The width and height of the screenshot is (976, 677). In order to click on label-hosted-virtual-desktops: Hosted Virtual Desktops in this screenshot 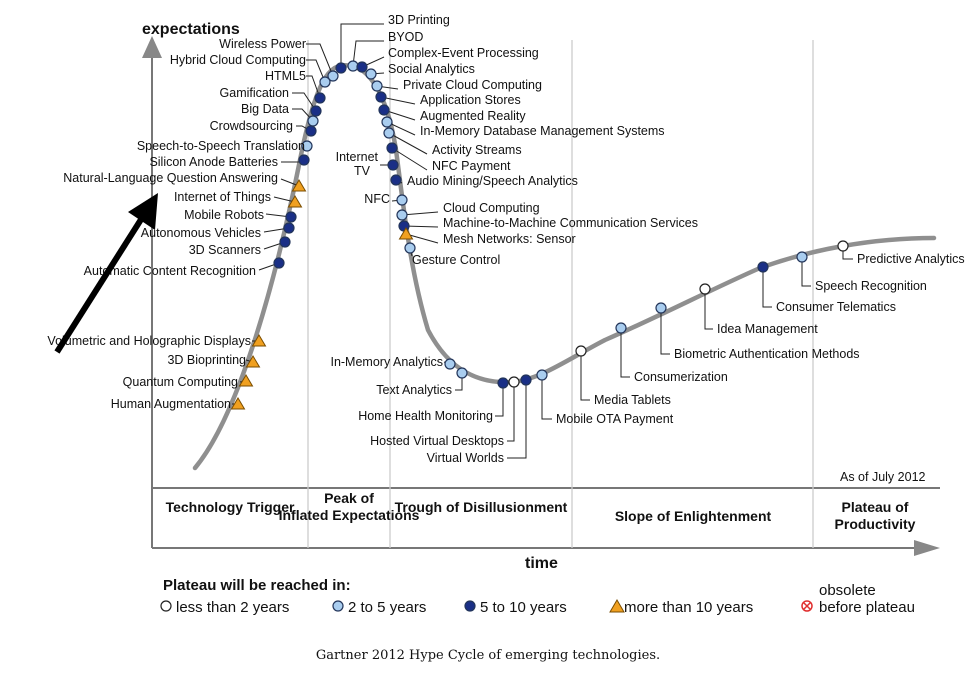, I will do `click(437, 441)`.